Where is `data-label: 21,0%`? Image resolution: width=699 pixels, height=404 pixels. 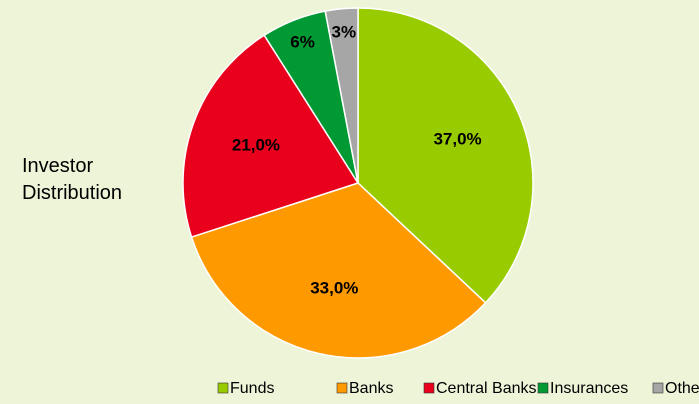
data-label: 21,0% is located at coordinates (256, 145).